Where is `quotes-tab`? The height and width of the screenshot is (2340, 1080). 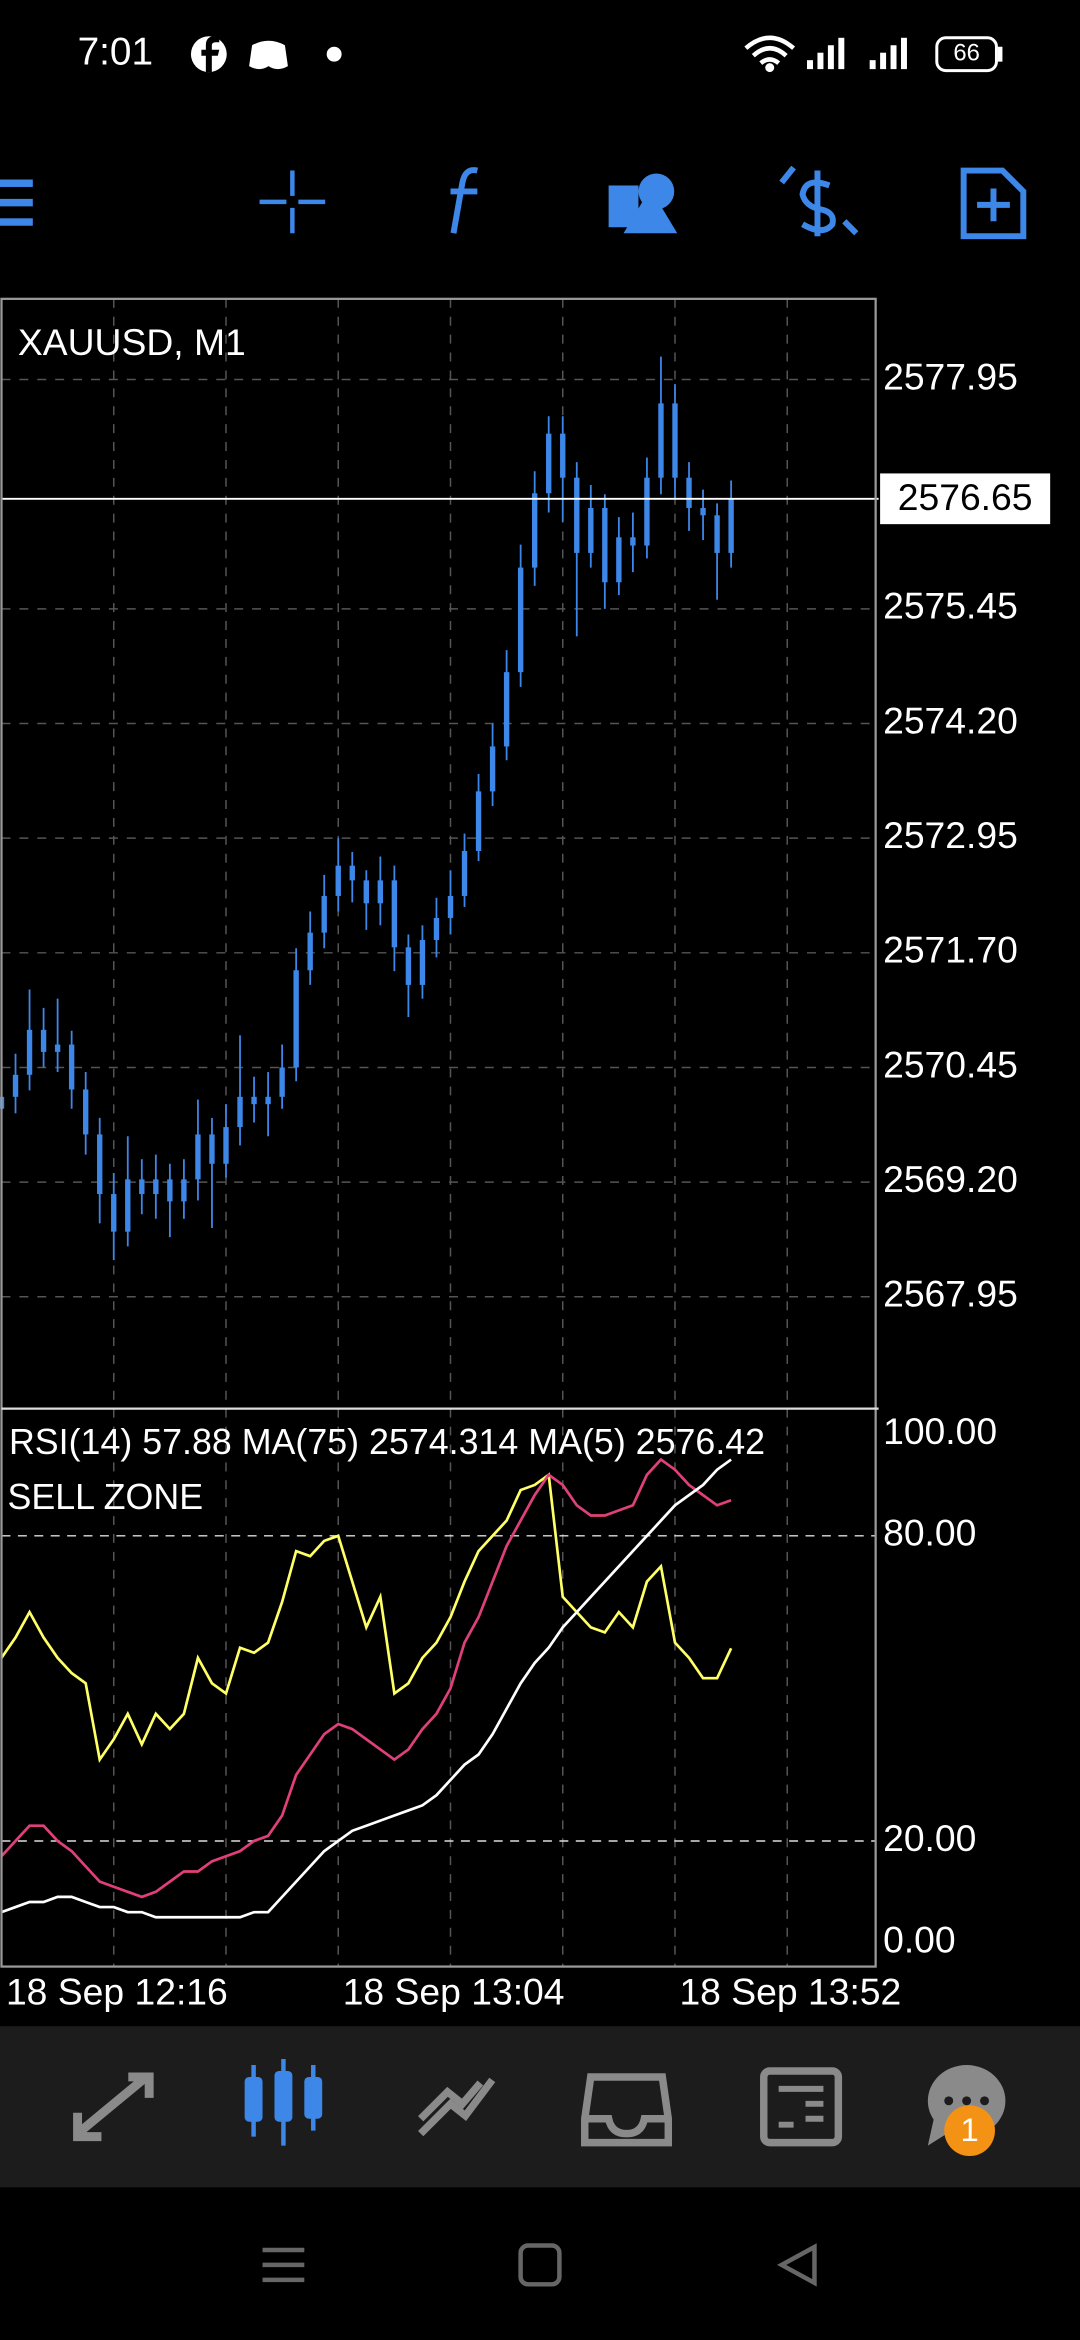
quotes-tab is located at coordinates (113, 2107).